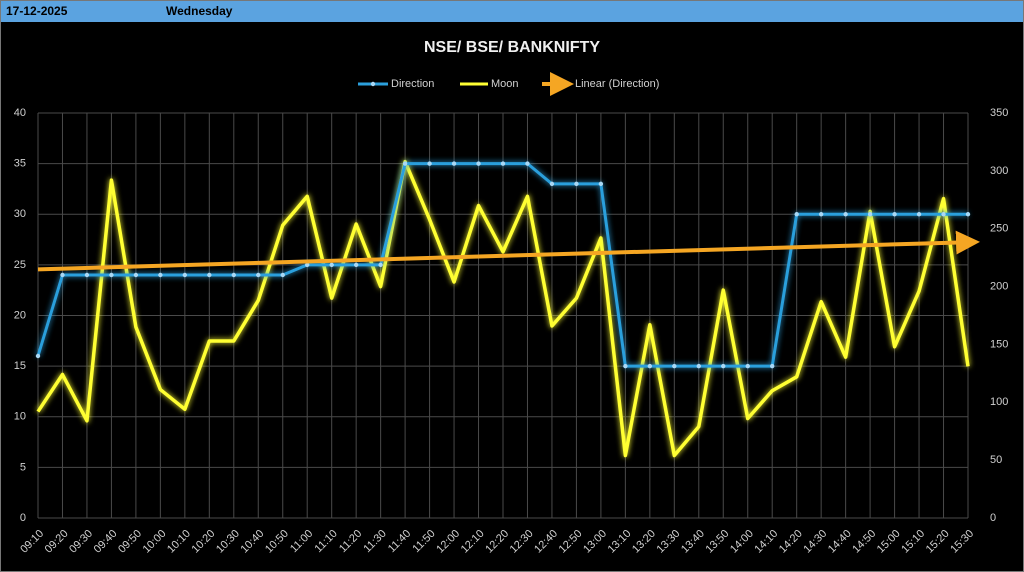  I want to click on y-tick-label: 10, so click(20, 417).